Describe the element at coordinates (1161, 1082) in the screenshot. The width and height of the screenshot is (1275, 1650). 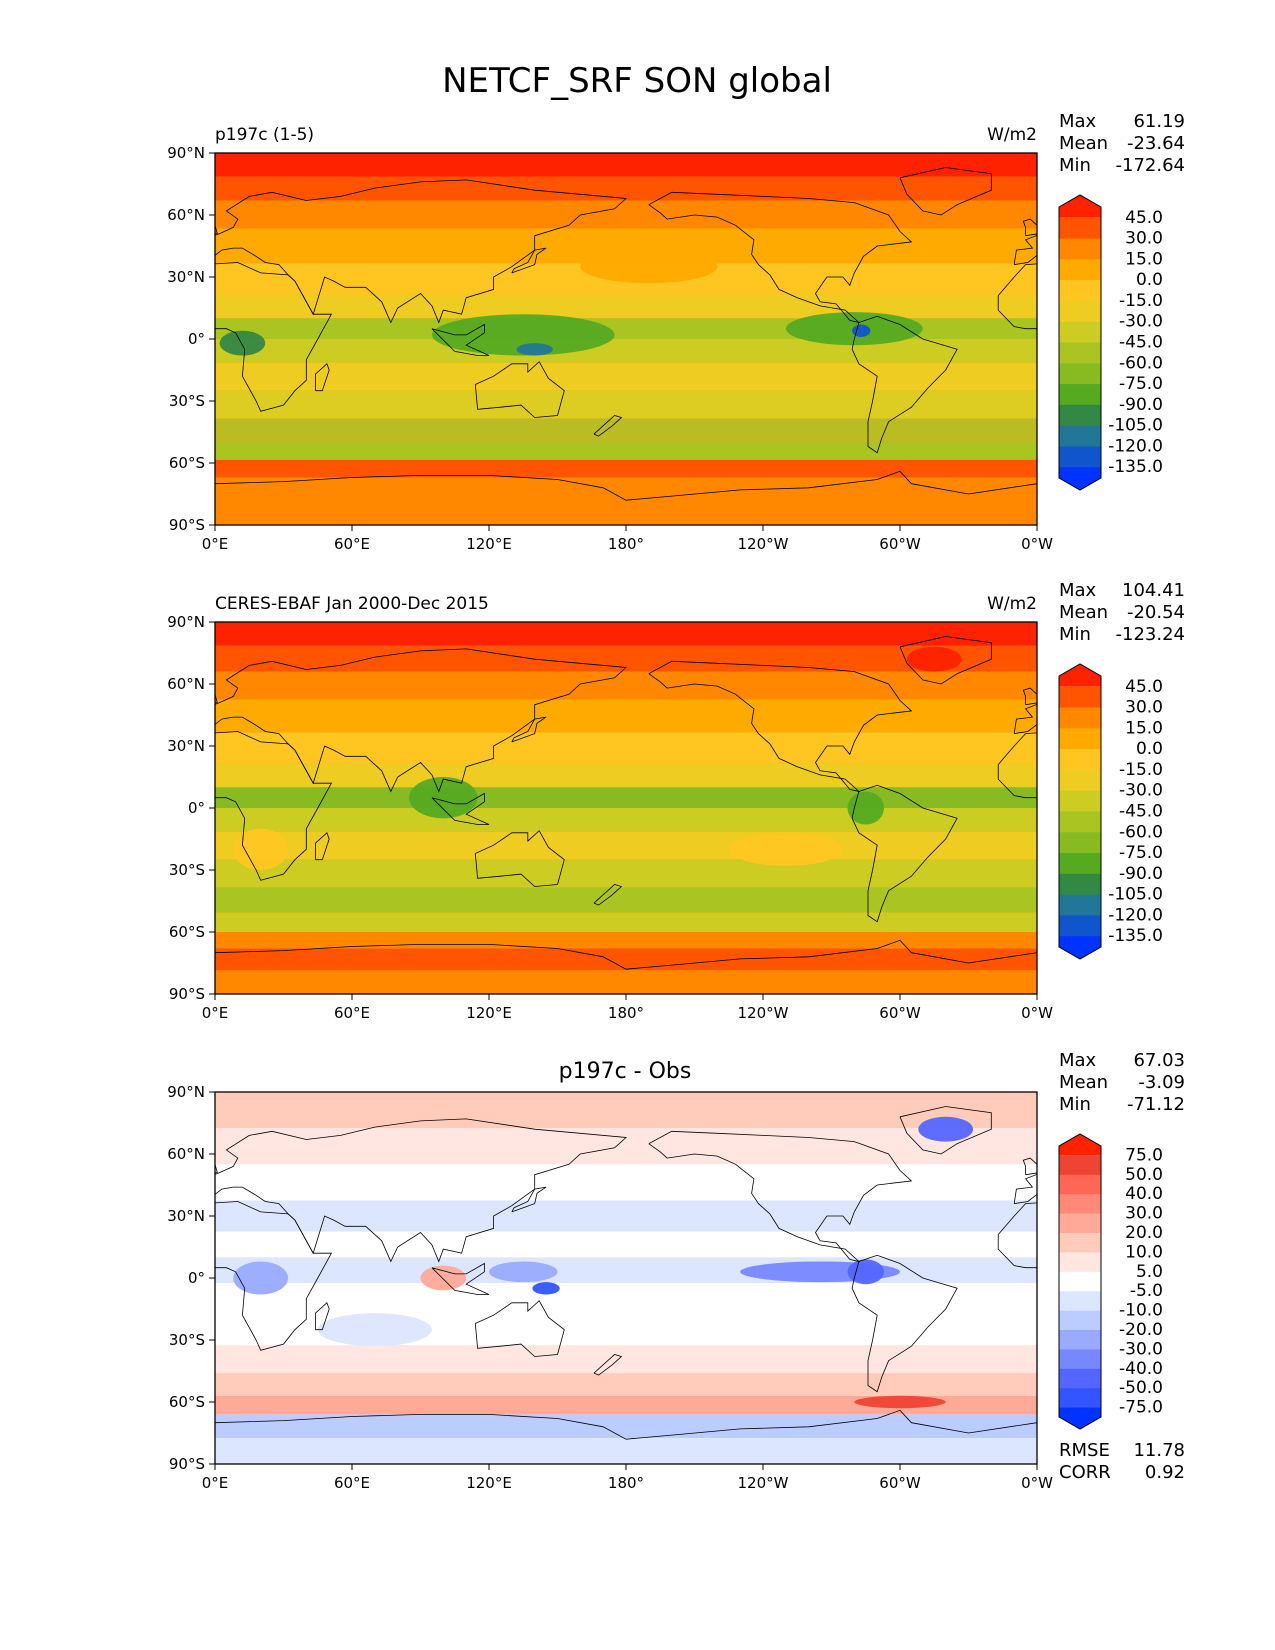
I see `stat-value-mean: -3.09` at that location.